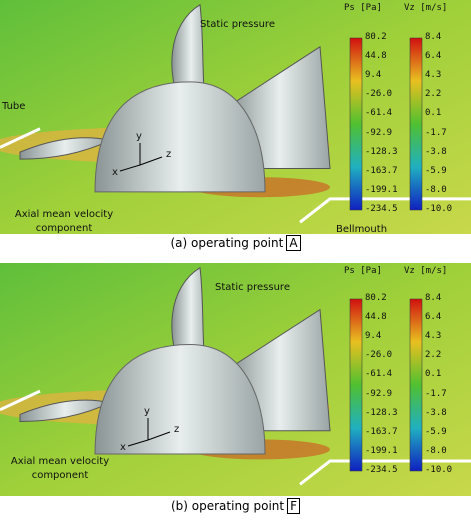 The width and height of the screenshot is (471, 521). I want to click on caption-text: (a) operating point, so click(227, 243).